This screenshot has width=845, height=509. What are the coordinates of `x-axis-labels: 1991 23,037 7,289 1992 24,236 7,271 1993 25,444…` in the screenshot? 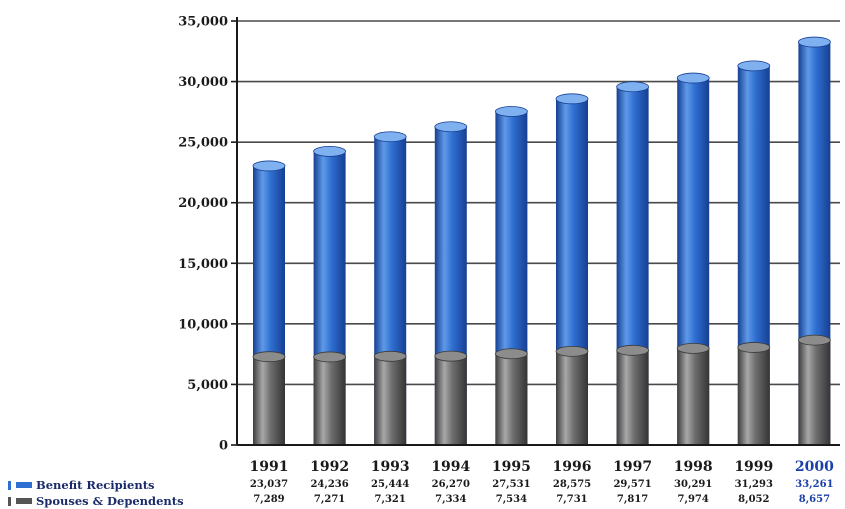 It's located at (542, 482).